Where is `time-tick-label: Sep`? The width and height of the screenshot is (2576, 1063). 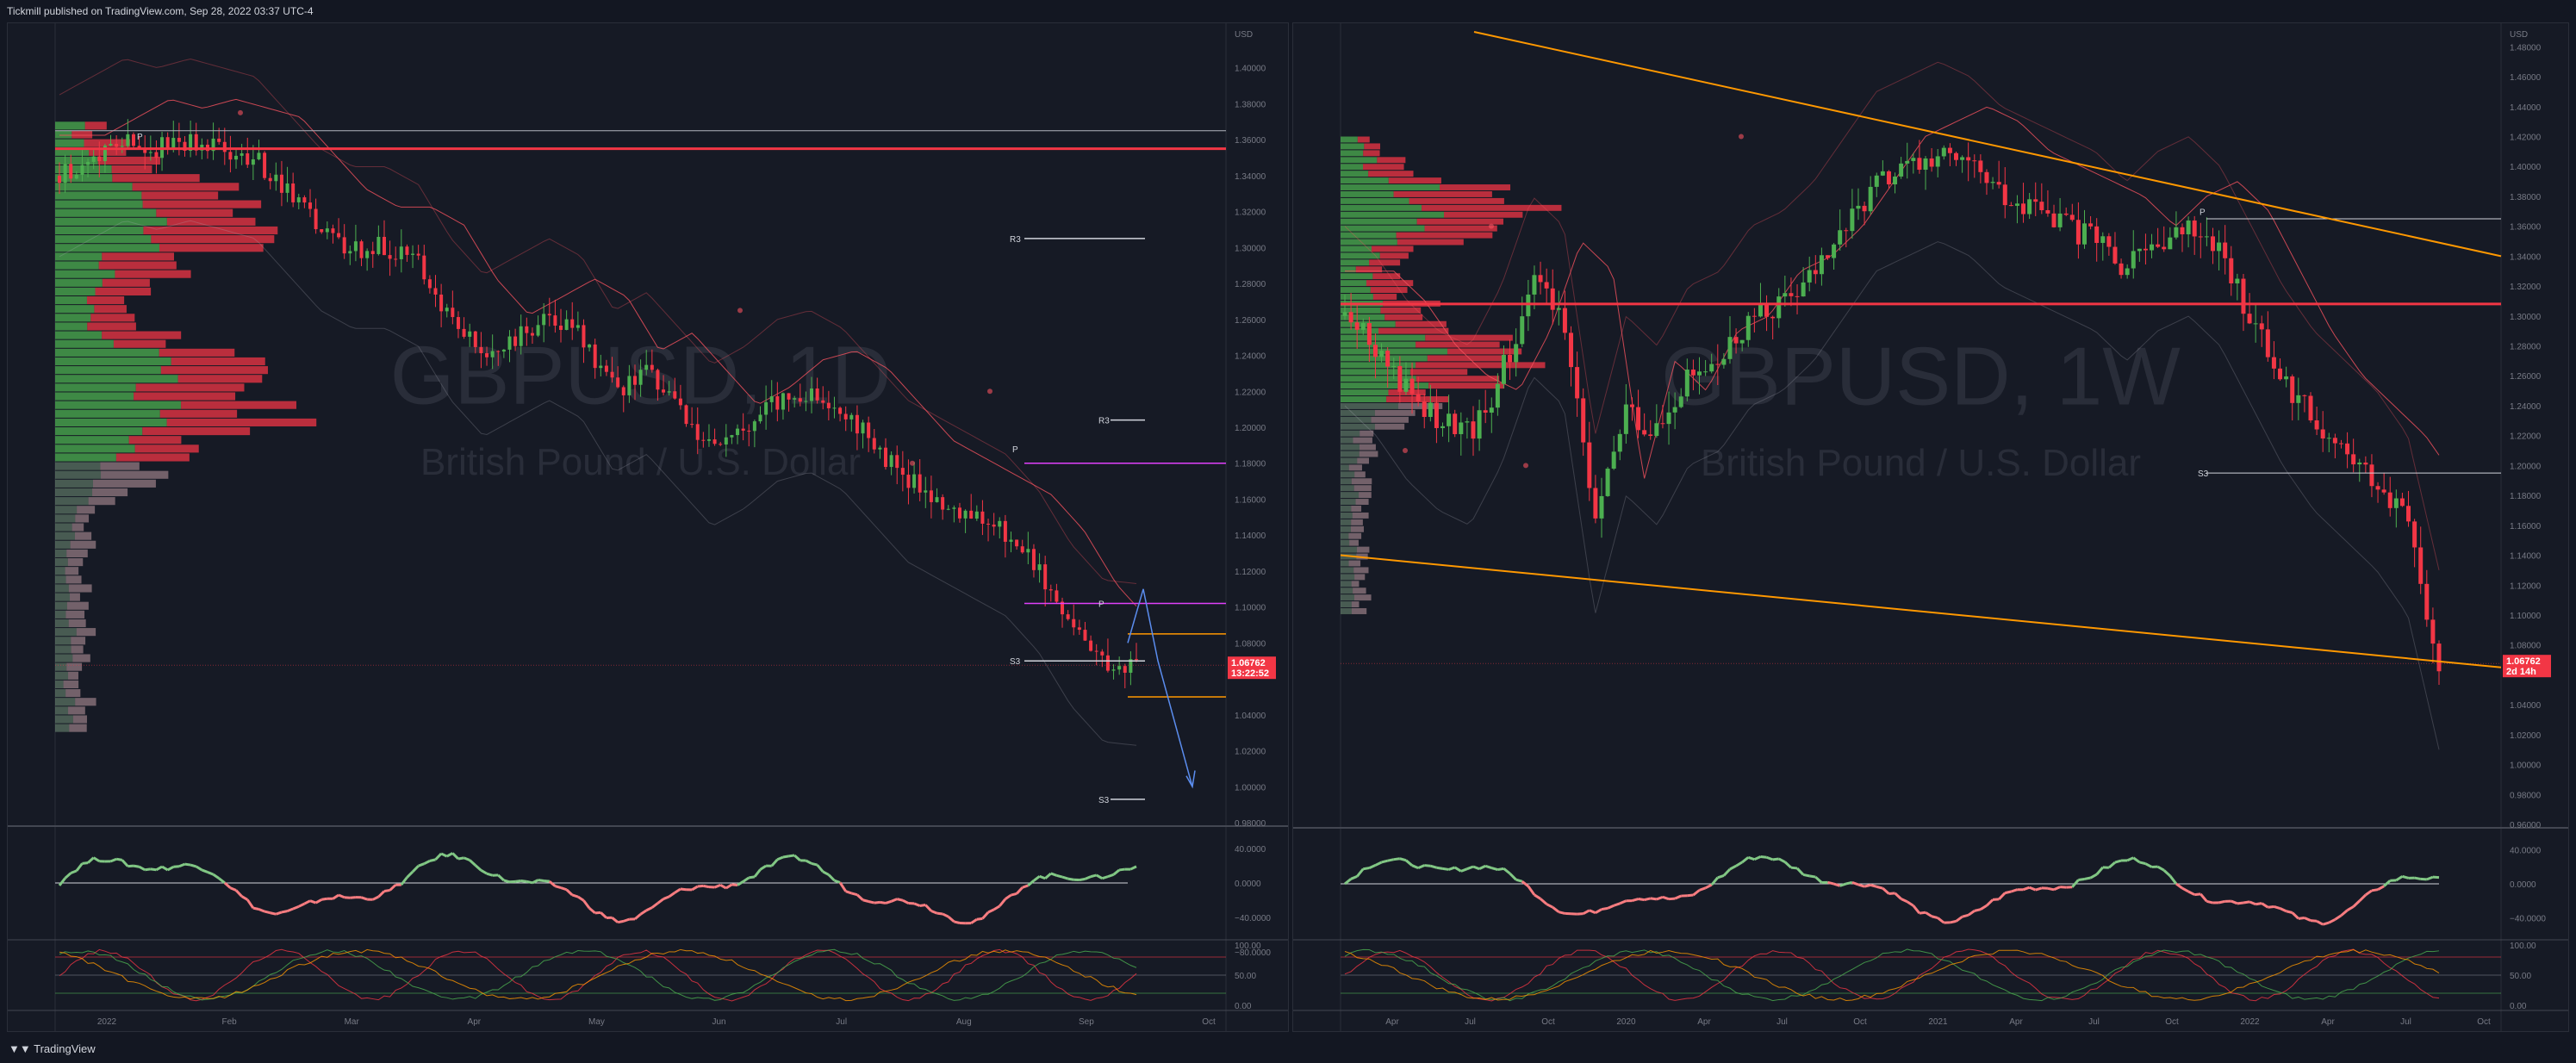
time-tick-label: Sep is located at coordinates (1087, 1022).